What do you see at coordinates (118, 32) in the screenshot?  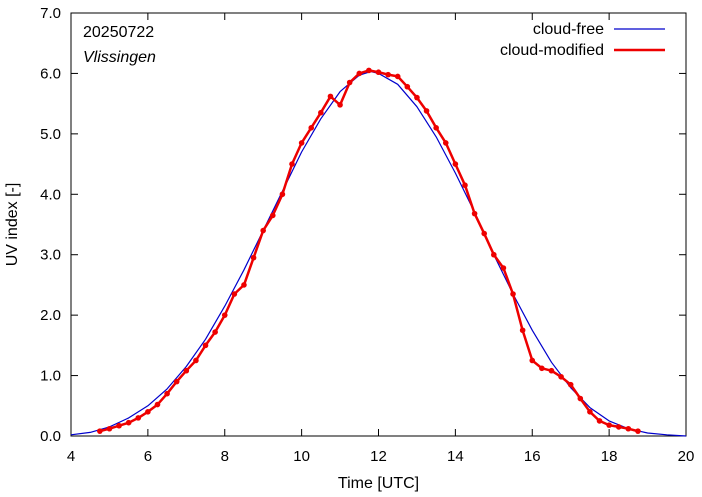 I see `date-annotation: 20250722` at bounding box center [118, 32].